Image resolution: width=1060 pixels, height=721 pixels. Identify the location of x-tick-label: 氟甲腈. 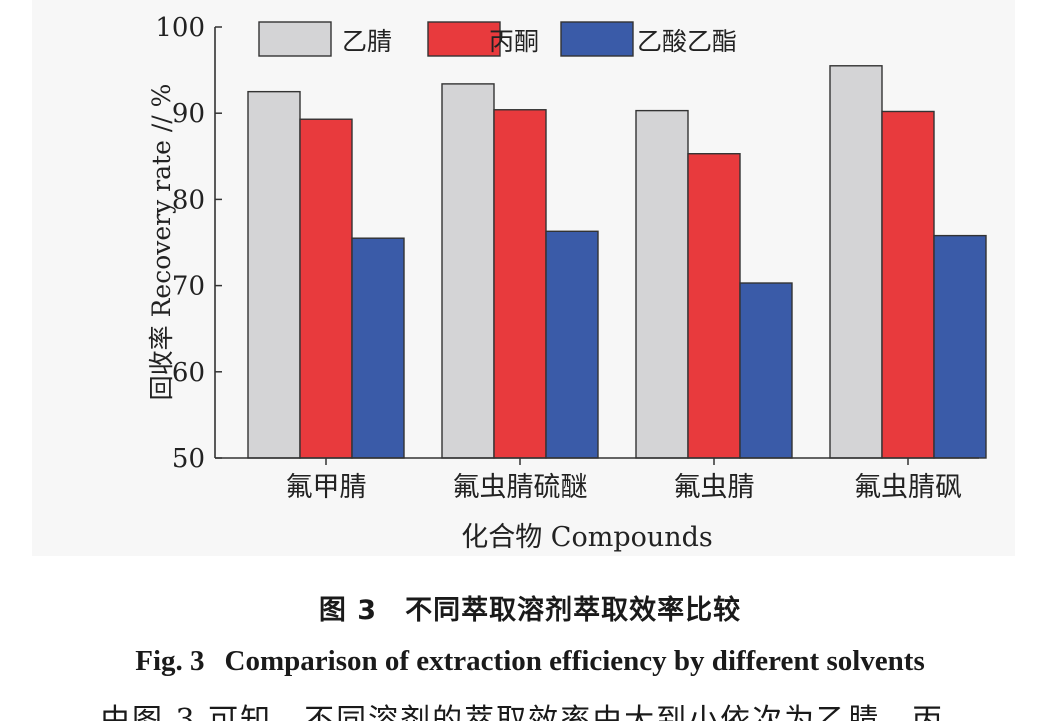
(326, 487).